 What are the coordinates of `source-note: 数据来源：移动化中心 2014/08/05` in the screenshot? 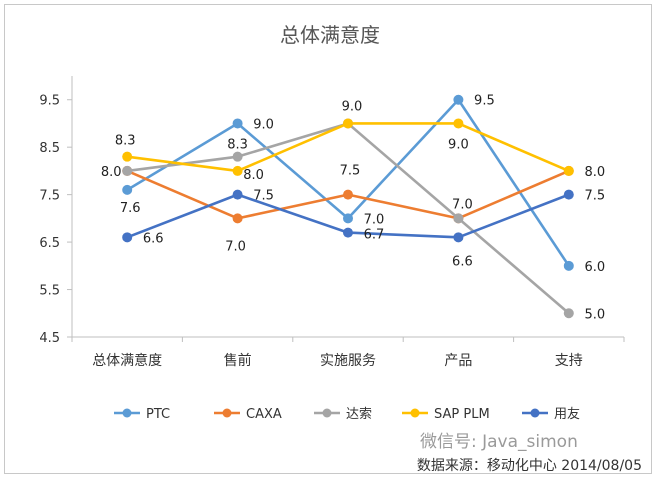 It's located at (529, 466).